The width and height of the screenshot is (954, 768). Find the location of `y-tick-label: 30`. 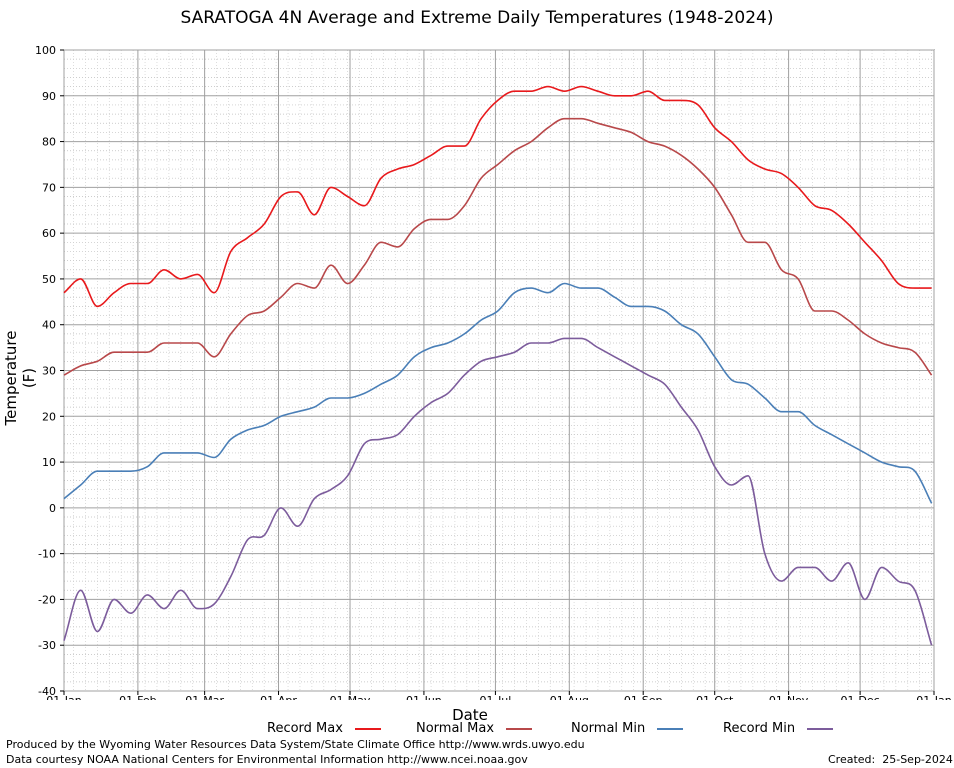

y-tick-label: 30 is located at coordinates (49, 371).